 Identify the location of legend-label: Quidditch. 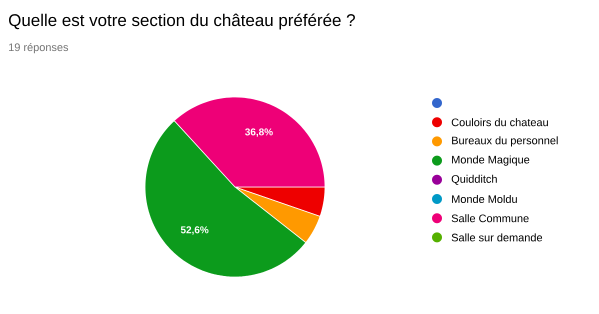
(474, 179).